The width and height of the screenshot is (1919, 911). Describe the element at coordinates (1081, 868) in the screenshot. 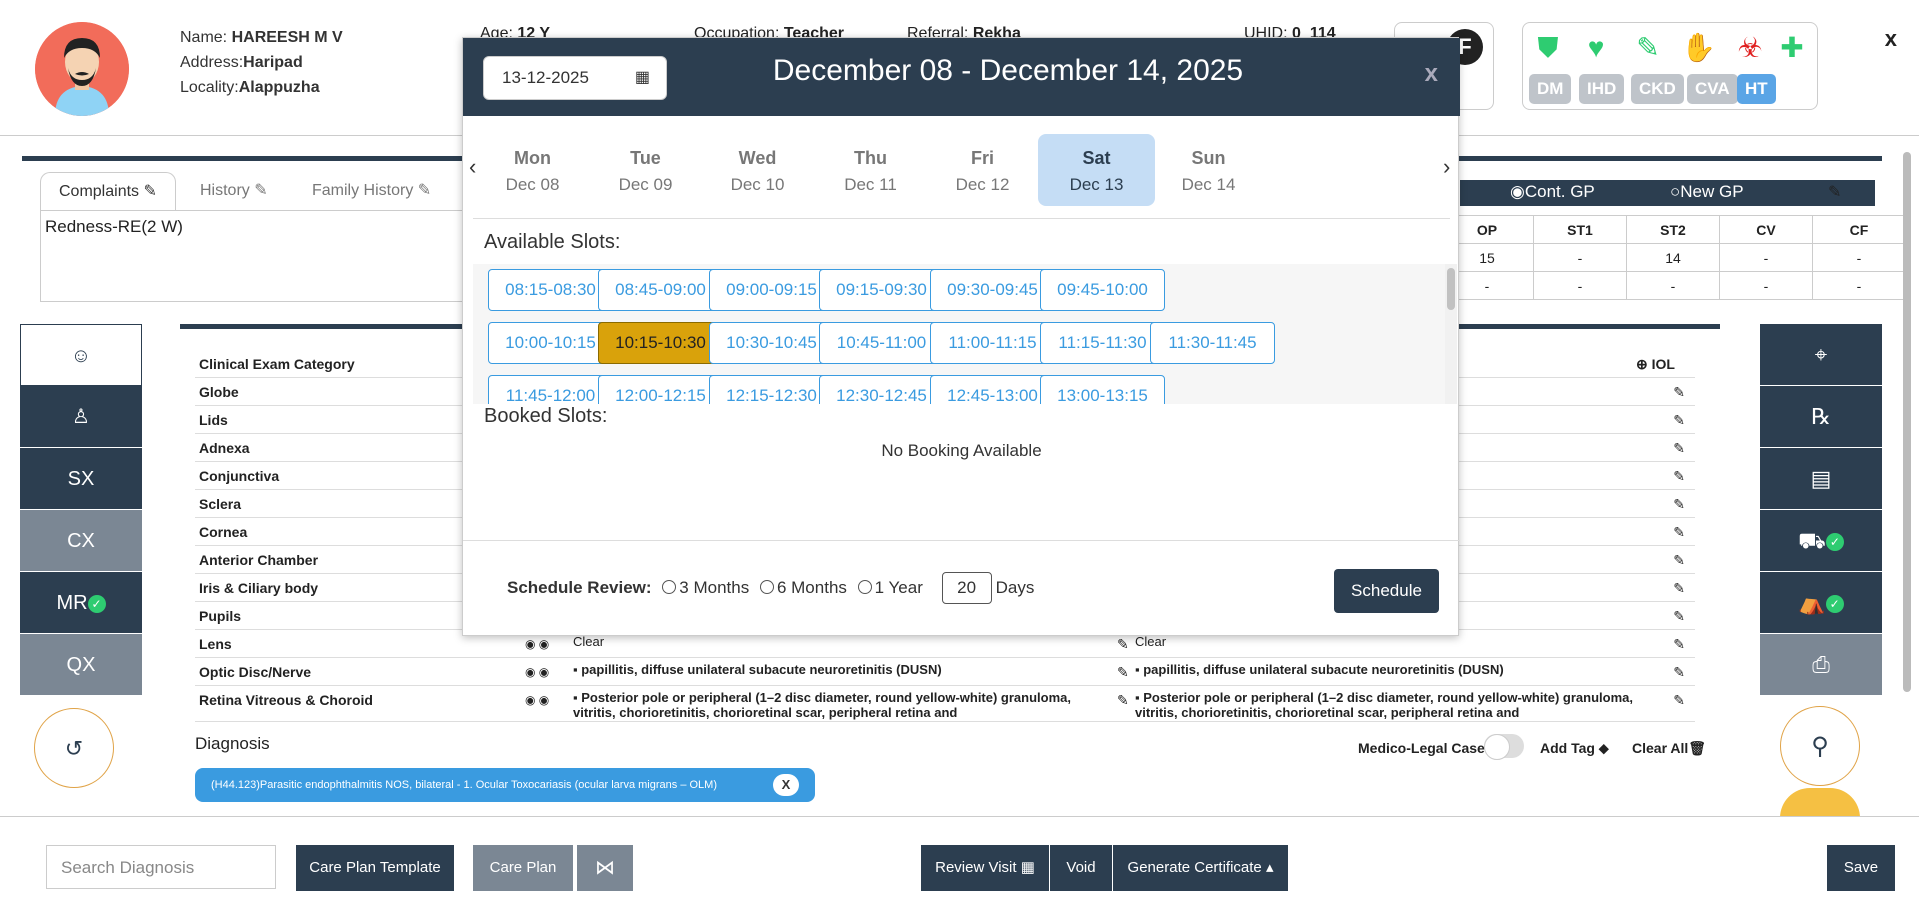

I see `void-button: Void` at that location.